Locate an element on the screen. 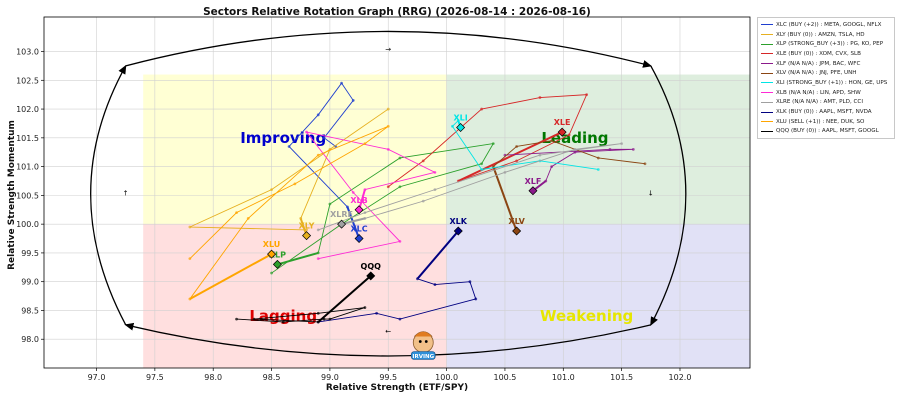 The width and height of the screenshot is (900, 400). series-label-xlu: XLU is located at coordinates (271, 244).